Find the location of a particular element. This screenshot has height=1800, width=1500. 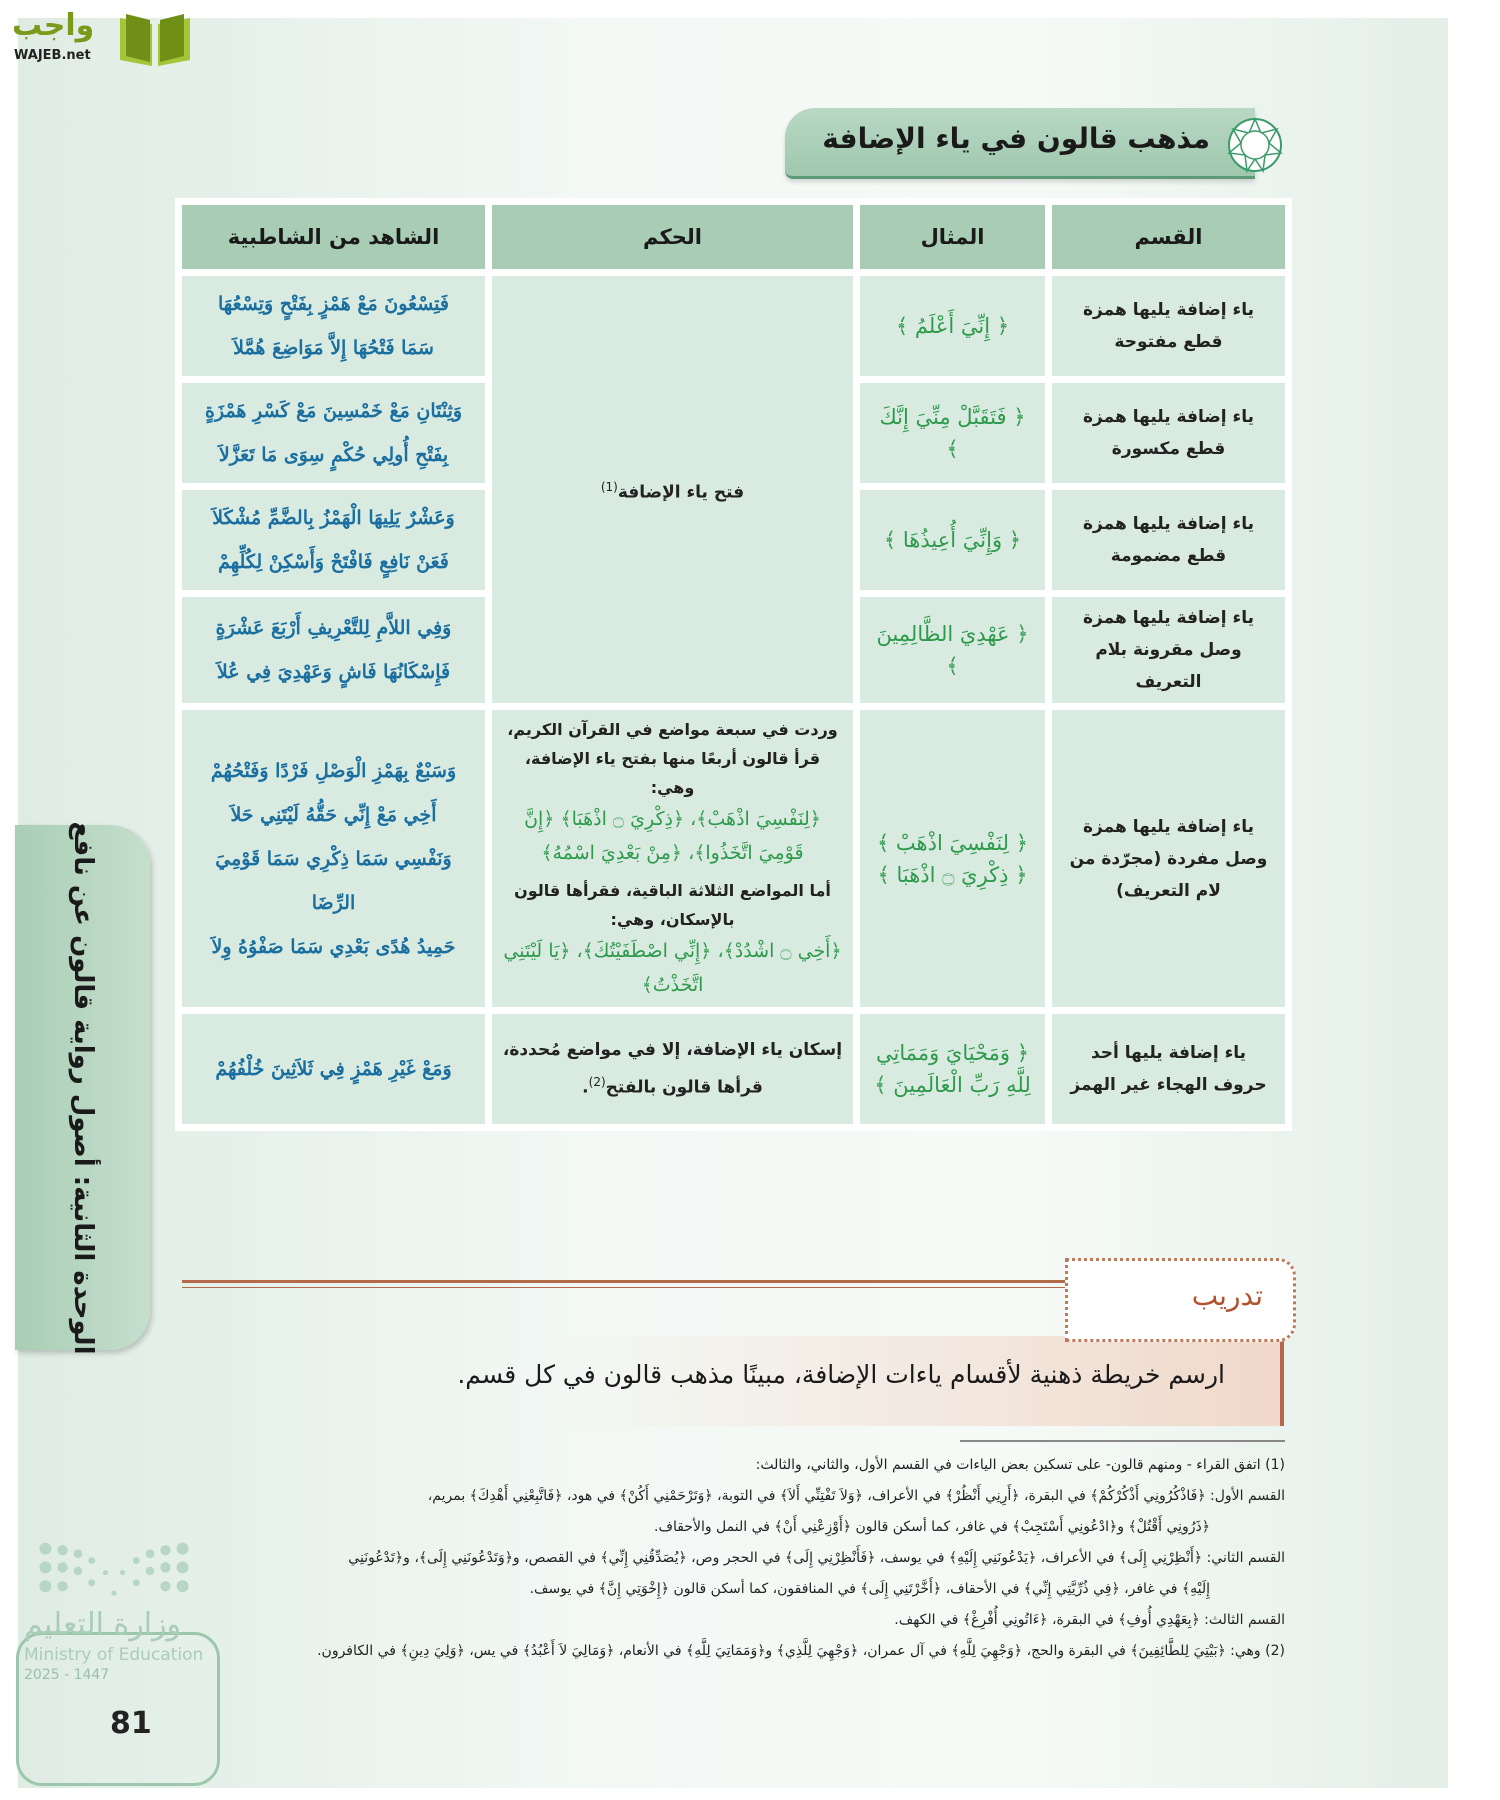

section-title-ribbon: مذهب قالون في ياء الإضافة is located at coordinates (1020, 143).